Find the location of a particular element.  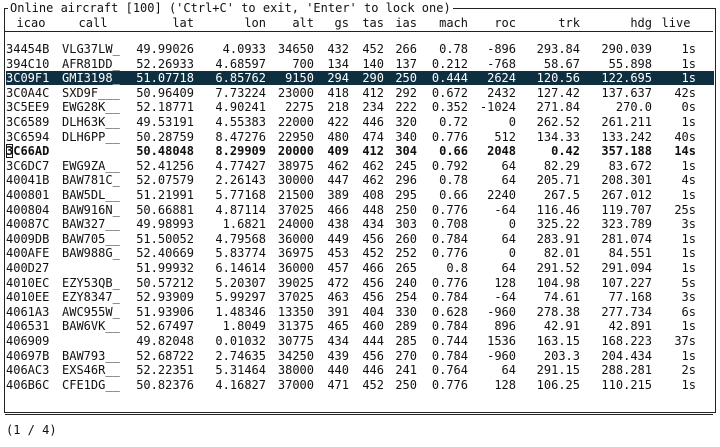

cell-hdg: 208.301 is located at coordinates (626, 180).